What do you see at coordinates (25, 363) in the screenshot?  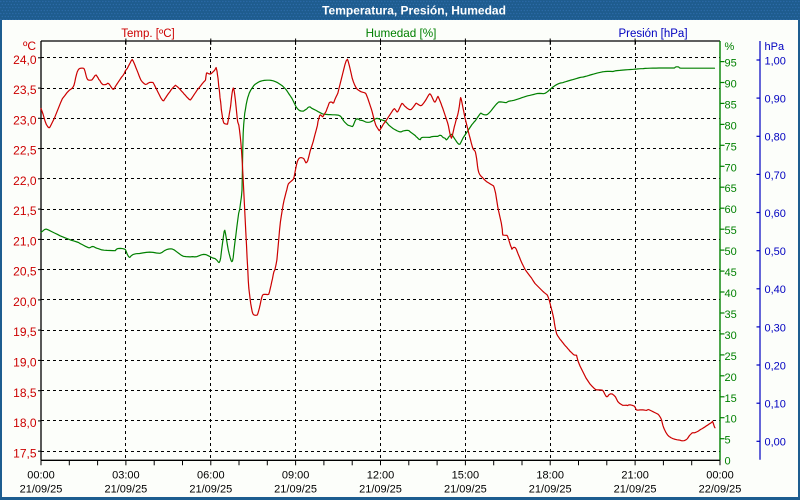 I see `svg-text: 19,0` at bounding box center [25, 363].